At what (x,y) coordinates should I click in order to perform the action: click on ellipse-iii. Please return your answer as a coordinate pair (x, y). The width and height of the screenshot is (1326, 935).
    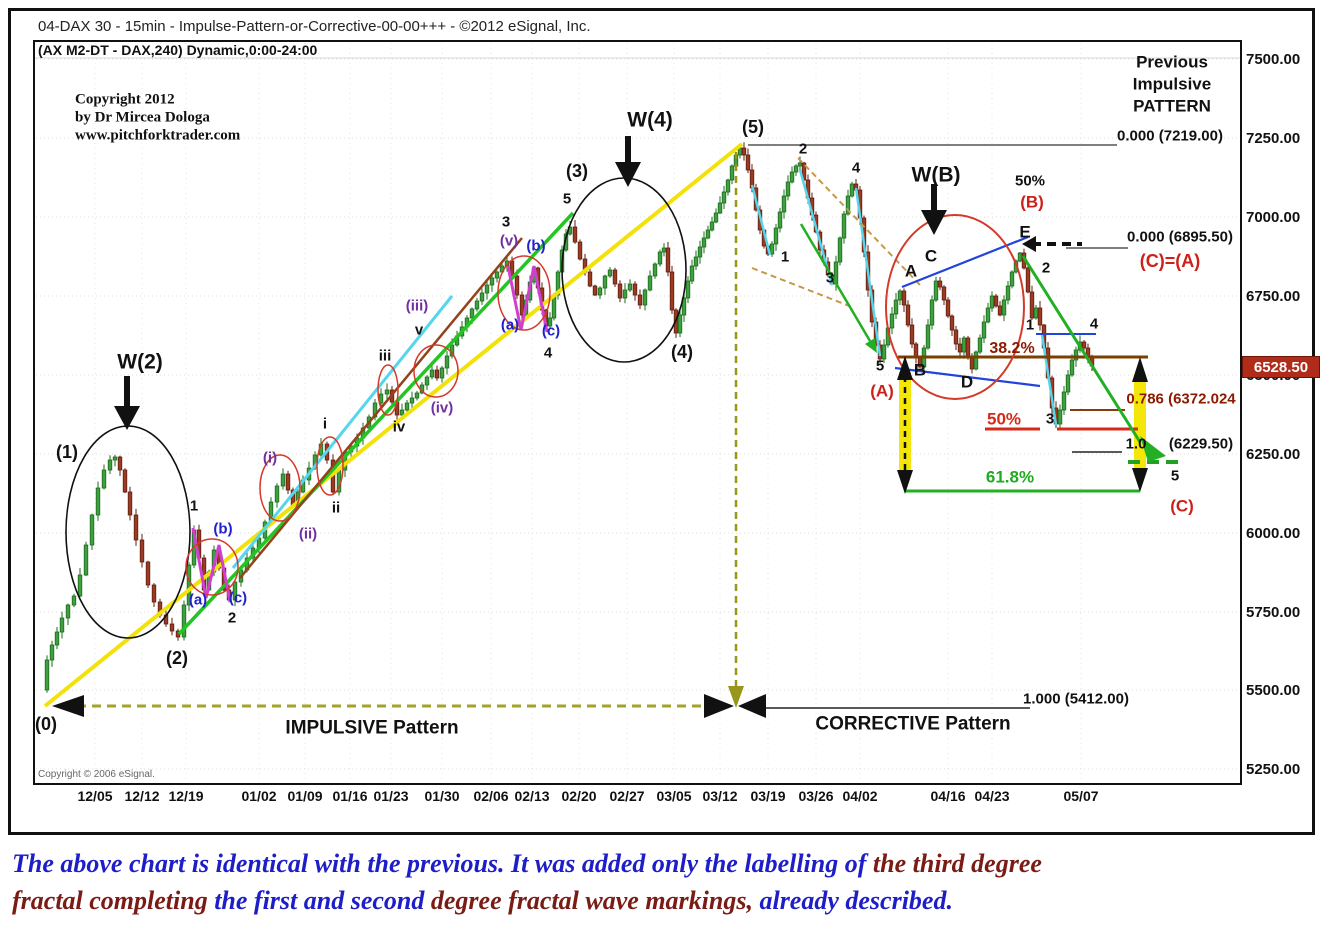
    Looking at the image, I should click on (388, 390).